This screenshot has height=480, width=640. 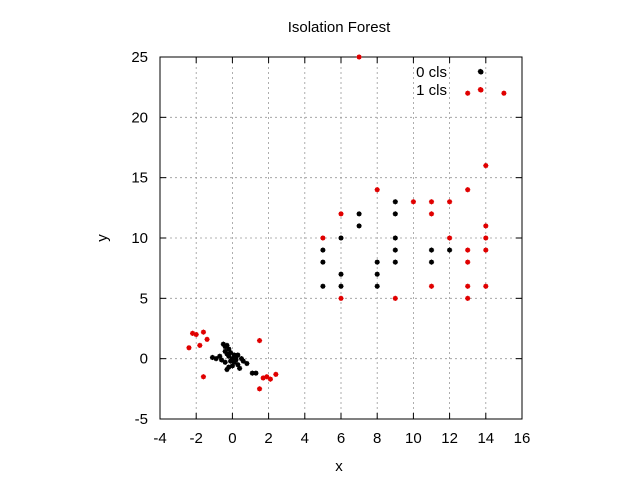 I want to click on y-tick-labels: -5 0 5 10 15 20 25, so click(x=139, y=238).